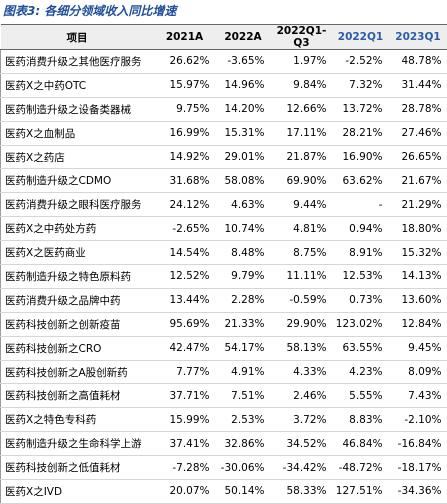 The height and width of the screenshot is (504, 447). I want to click on cell: 7.77%, so click(185, 372).